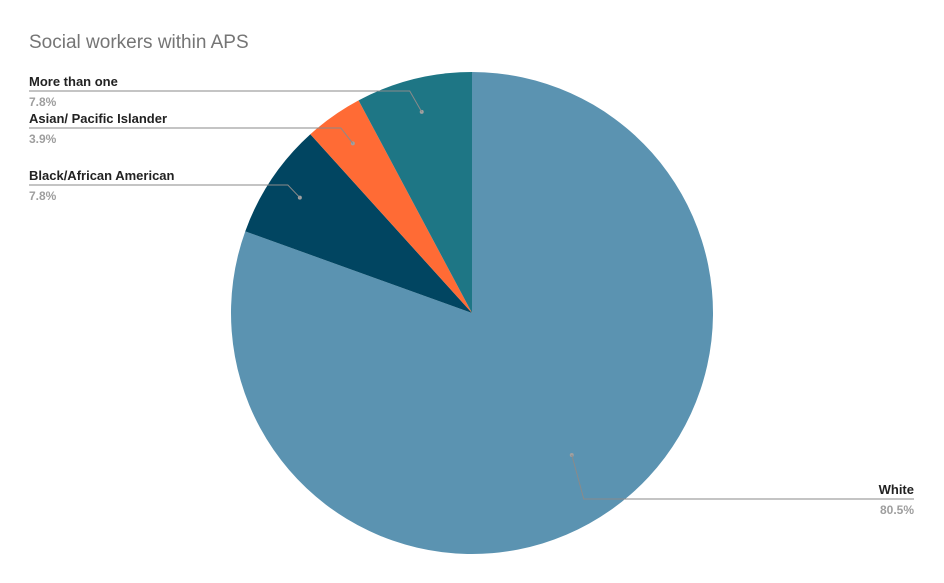 This screenshot has height=583, width=944. What do you see at coordinates (102, 175) in the screenshot?
I see `slice-label-black-african-american: Black/African American` at bounding box center [102, 175].